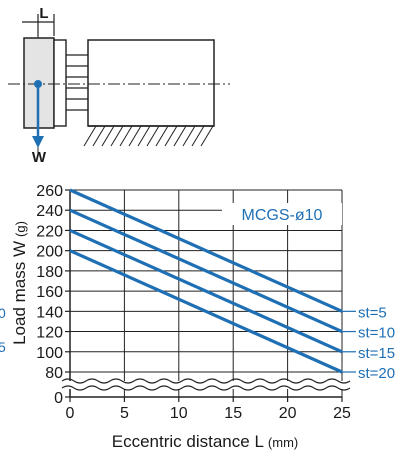  I want to click on x-tick-label: 20, so click(288, 413).